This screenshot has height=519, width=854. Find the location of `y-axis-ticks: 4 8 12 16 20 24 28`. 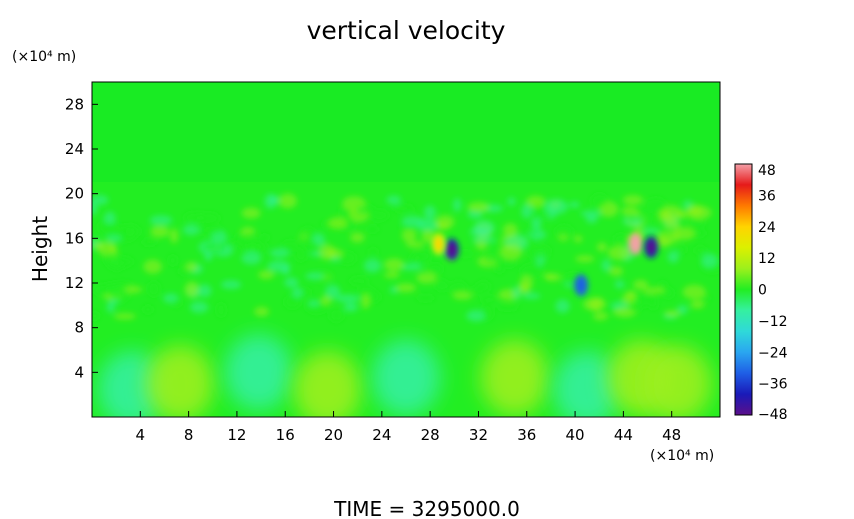

y-axis-ticks: 4 8 12 16 20 24 28 is located at coordinates (81, 238).